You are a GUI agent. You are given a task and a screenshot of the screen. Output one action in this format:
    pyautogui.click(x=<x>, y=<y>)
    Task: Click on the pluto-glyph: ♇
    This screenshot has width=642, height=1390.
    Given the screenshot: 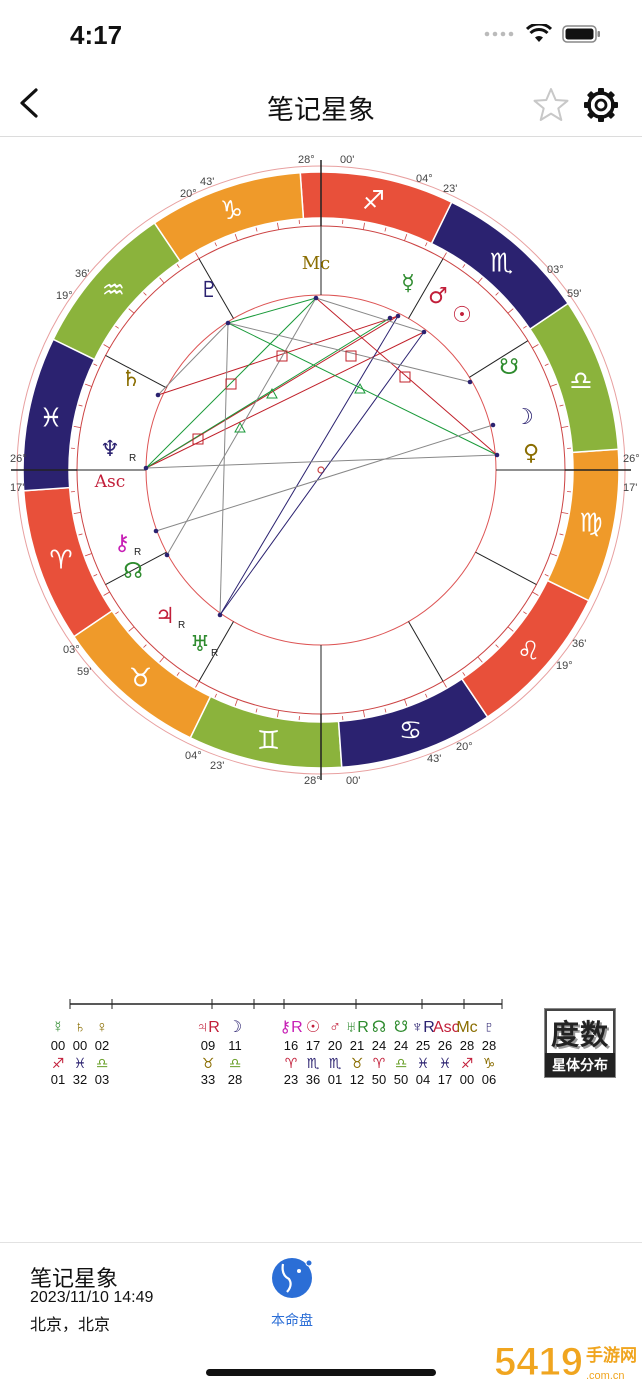 What is the action you would take?
    pyautogui.click(x=209, y=290)
    